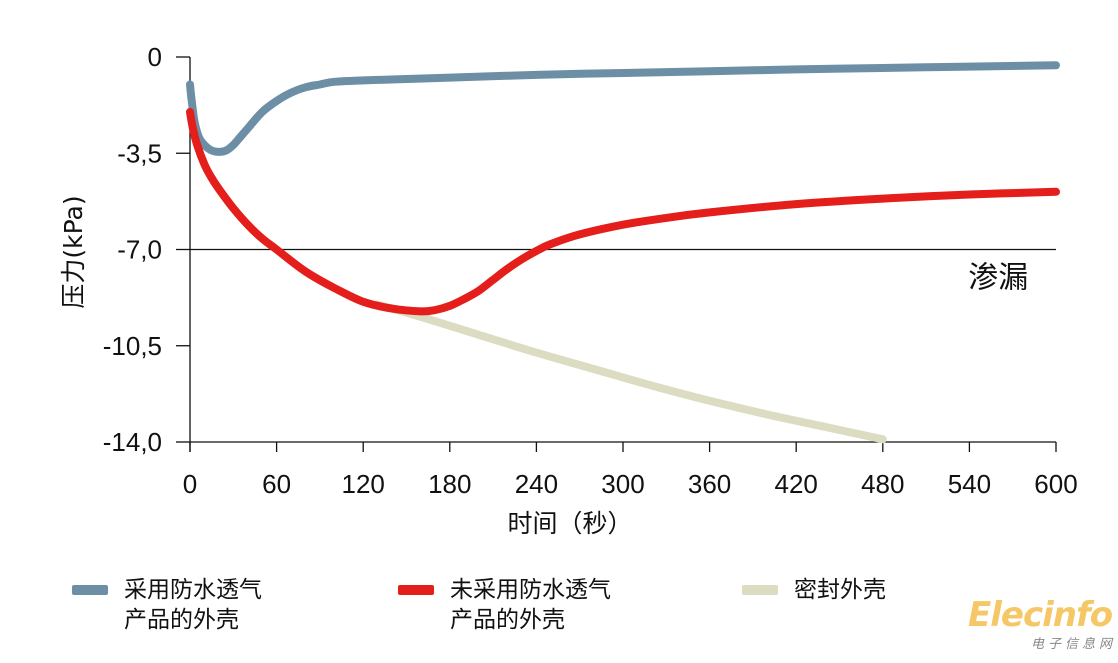  What do you see at coordinates (709, 484) in the screenshot?
I see `x-tick-label: 360` at bounding box center [709, 484].